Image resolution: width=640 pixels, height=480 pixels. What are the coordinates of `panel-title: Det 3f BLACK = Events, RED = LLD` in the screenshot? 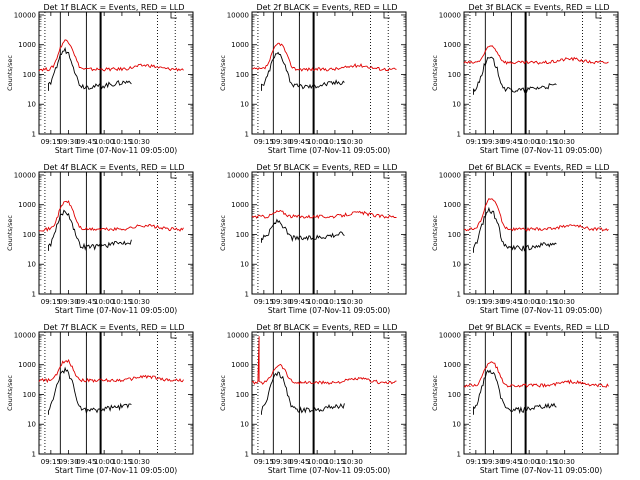 It's located at (538, 7).